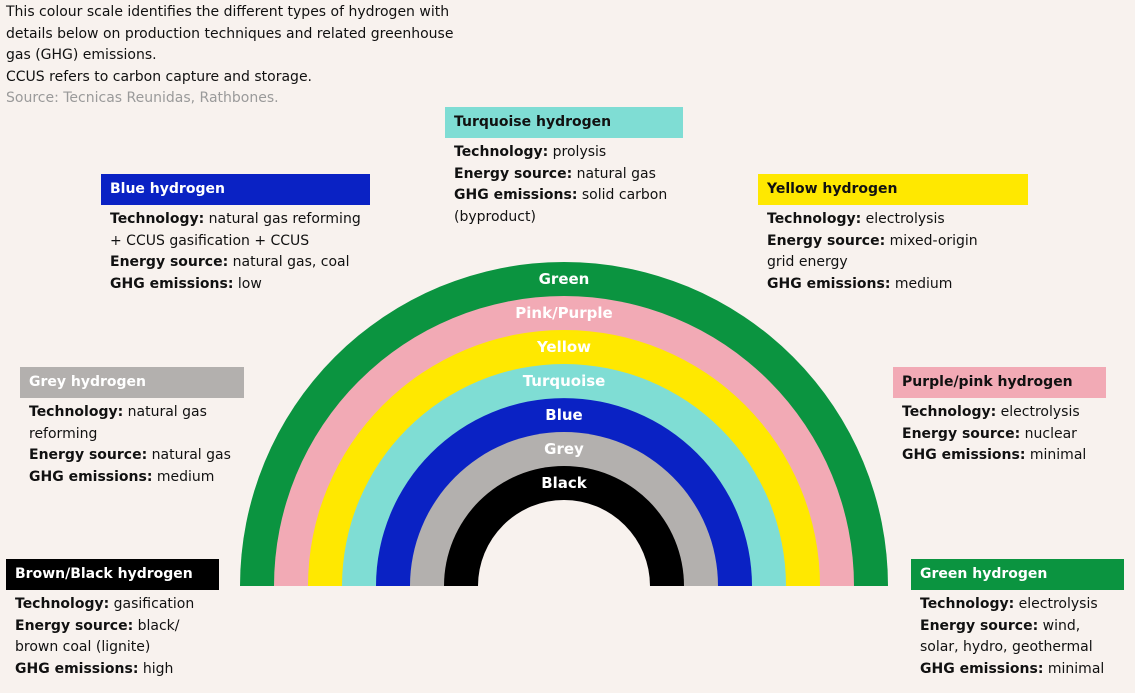 Image resolution: width=1135 pixels, height=693 pixels. Describe the element at coordinates (132, 382) in the screenshot. I see `card-title: Grey hydrogen` at that location.